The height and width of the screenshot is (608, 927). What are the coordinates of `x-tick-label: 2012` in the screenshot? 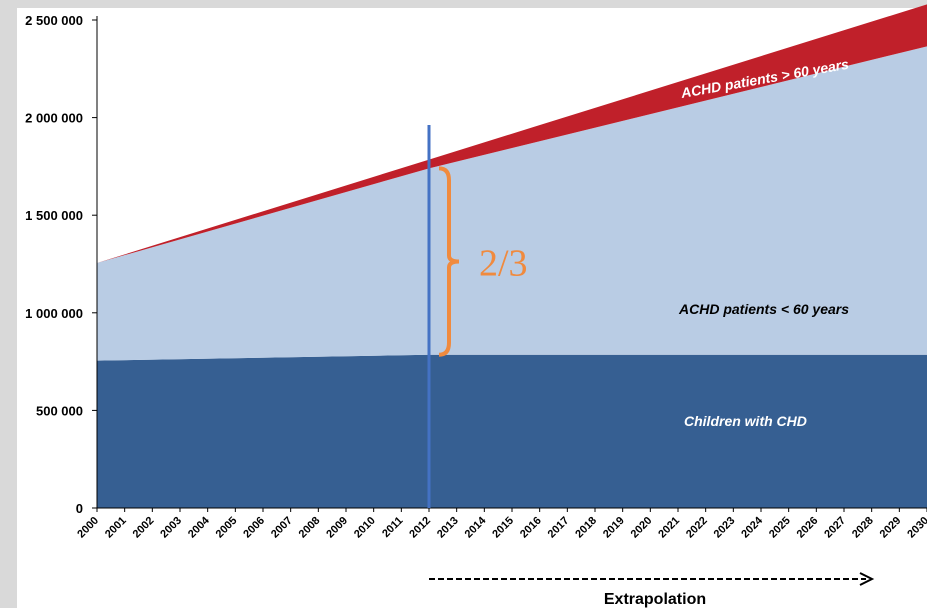 It's located at (420, 528).